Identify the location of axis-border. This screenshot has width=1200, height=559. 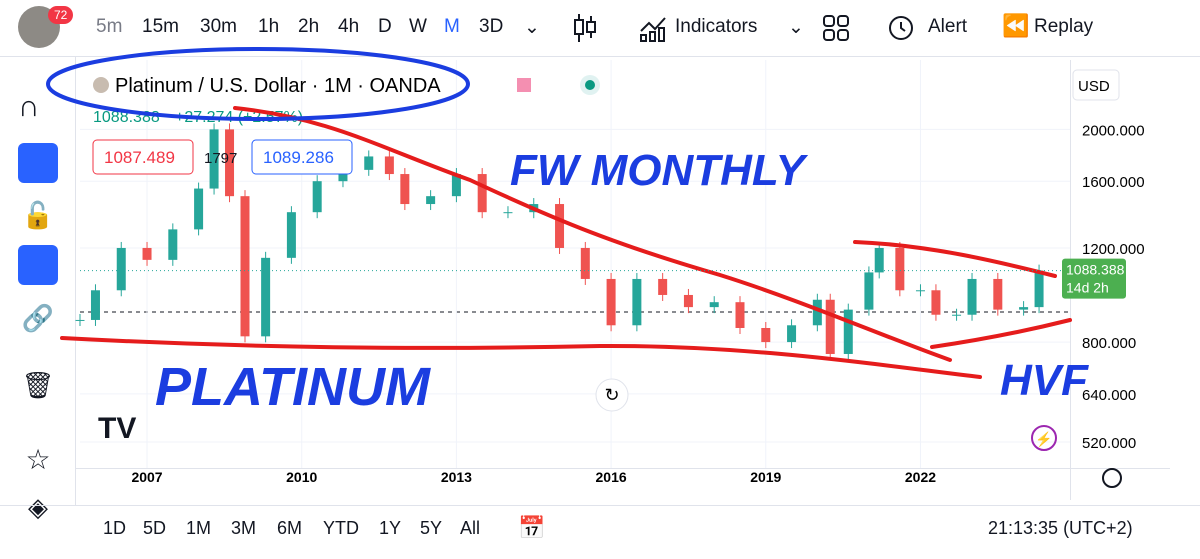
(623, 468).